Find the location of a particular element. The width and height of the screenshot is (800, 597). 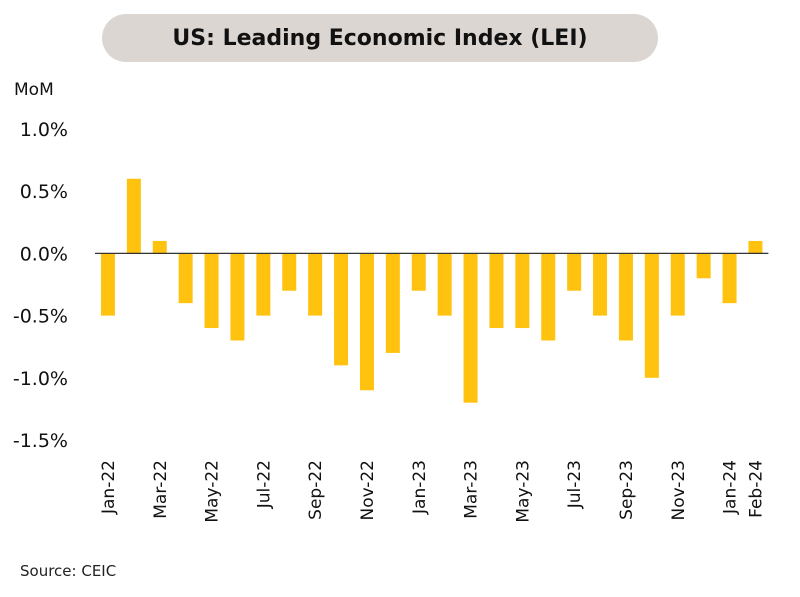

x-tick-label: Jan-23 is located at coordinates (420, 487).